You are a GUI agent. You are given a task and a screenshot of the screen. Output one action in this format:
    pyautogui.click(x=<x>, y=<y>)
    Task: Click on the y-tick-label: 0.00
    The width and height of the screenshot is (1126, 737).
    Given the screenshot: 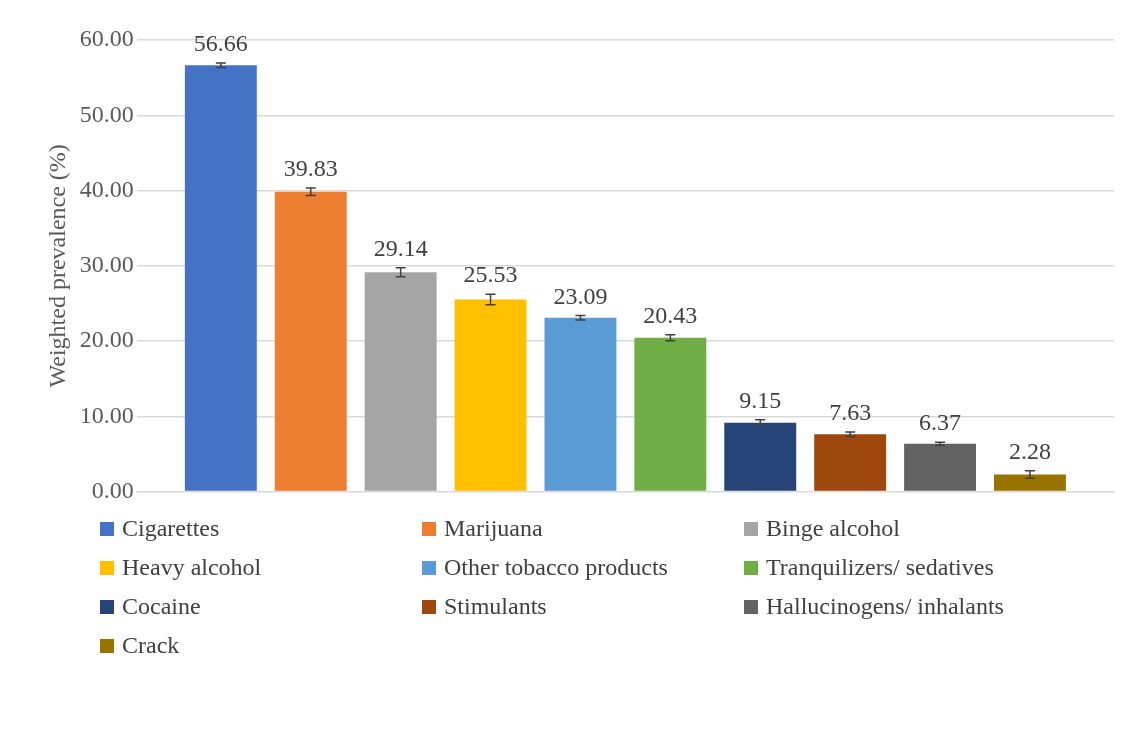 What is the action you would take?
    pyautogui.click(x=112, y=489)
    